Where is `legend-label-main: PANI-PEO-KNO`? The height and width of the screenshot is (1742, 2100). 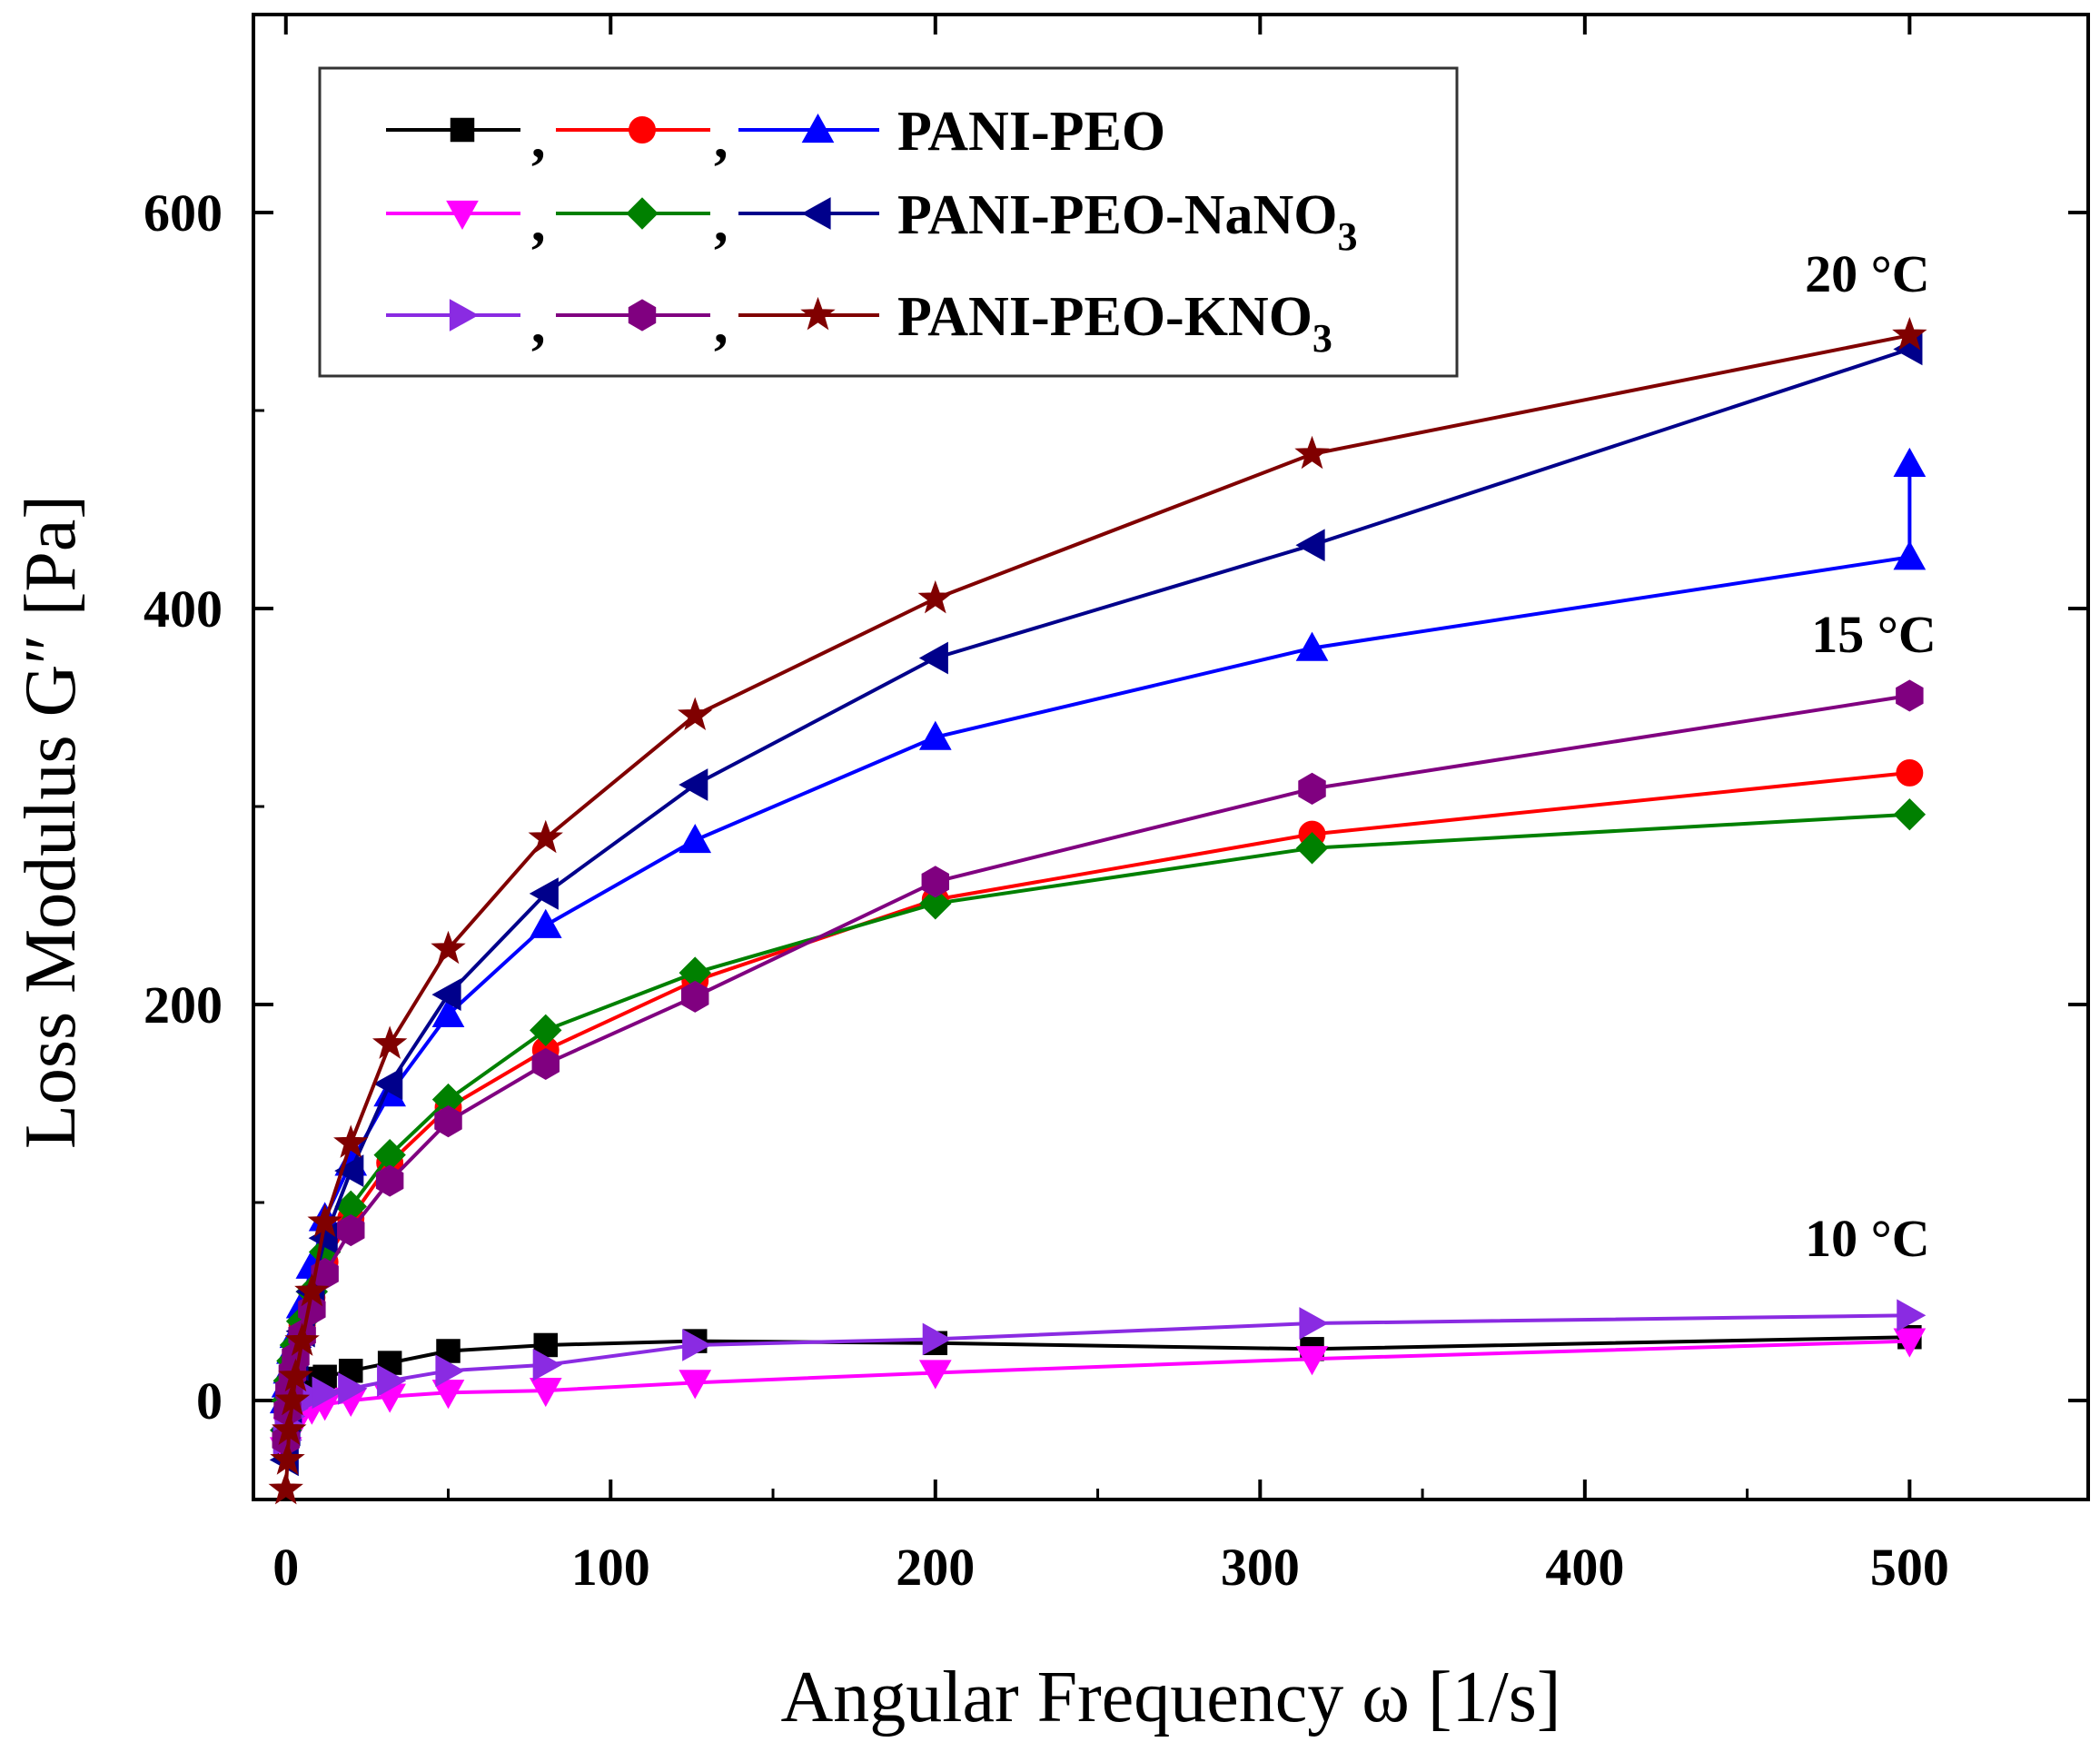
legend-label-main: PANI-PEO-KNO is located at coordinates (1104, 317).